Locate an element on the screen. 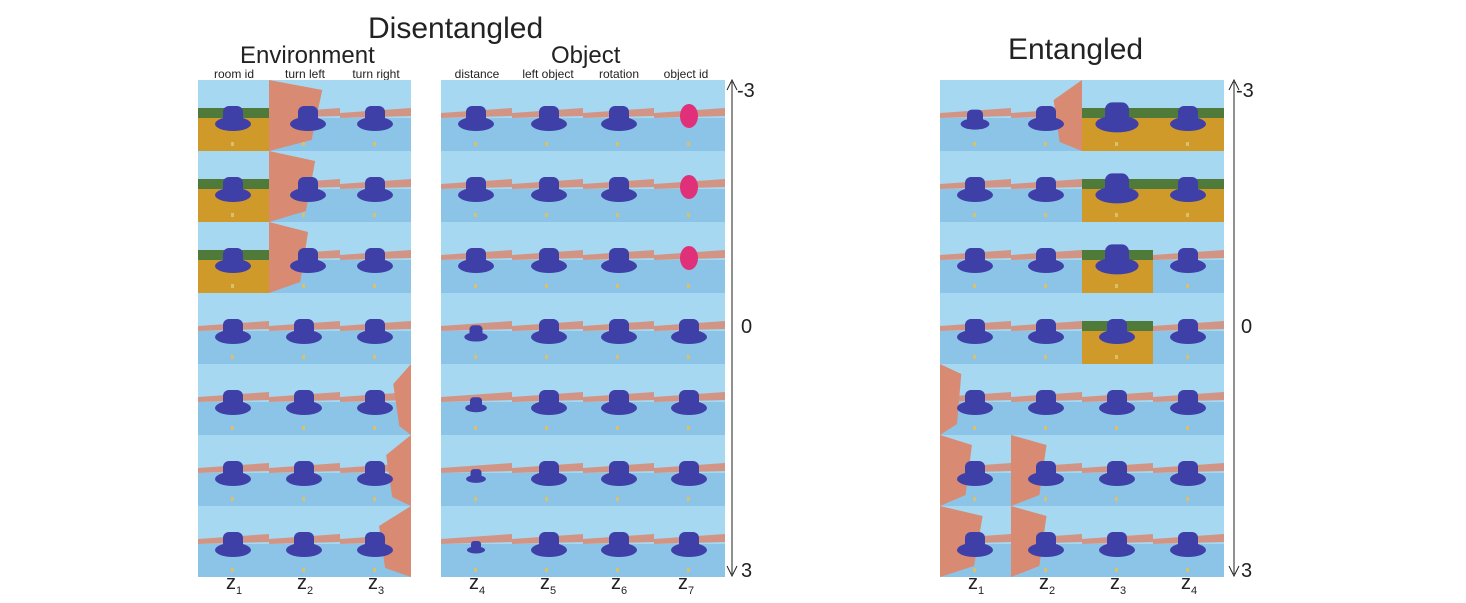 This screenshot has height=603, width=1466. entangled-scale-middle: 0 is located at coordinates (1247, 327).